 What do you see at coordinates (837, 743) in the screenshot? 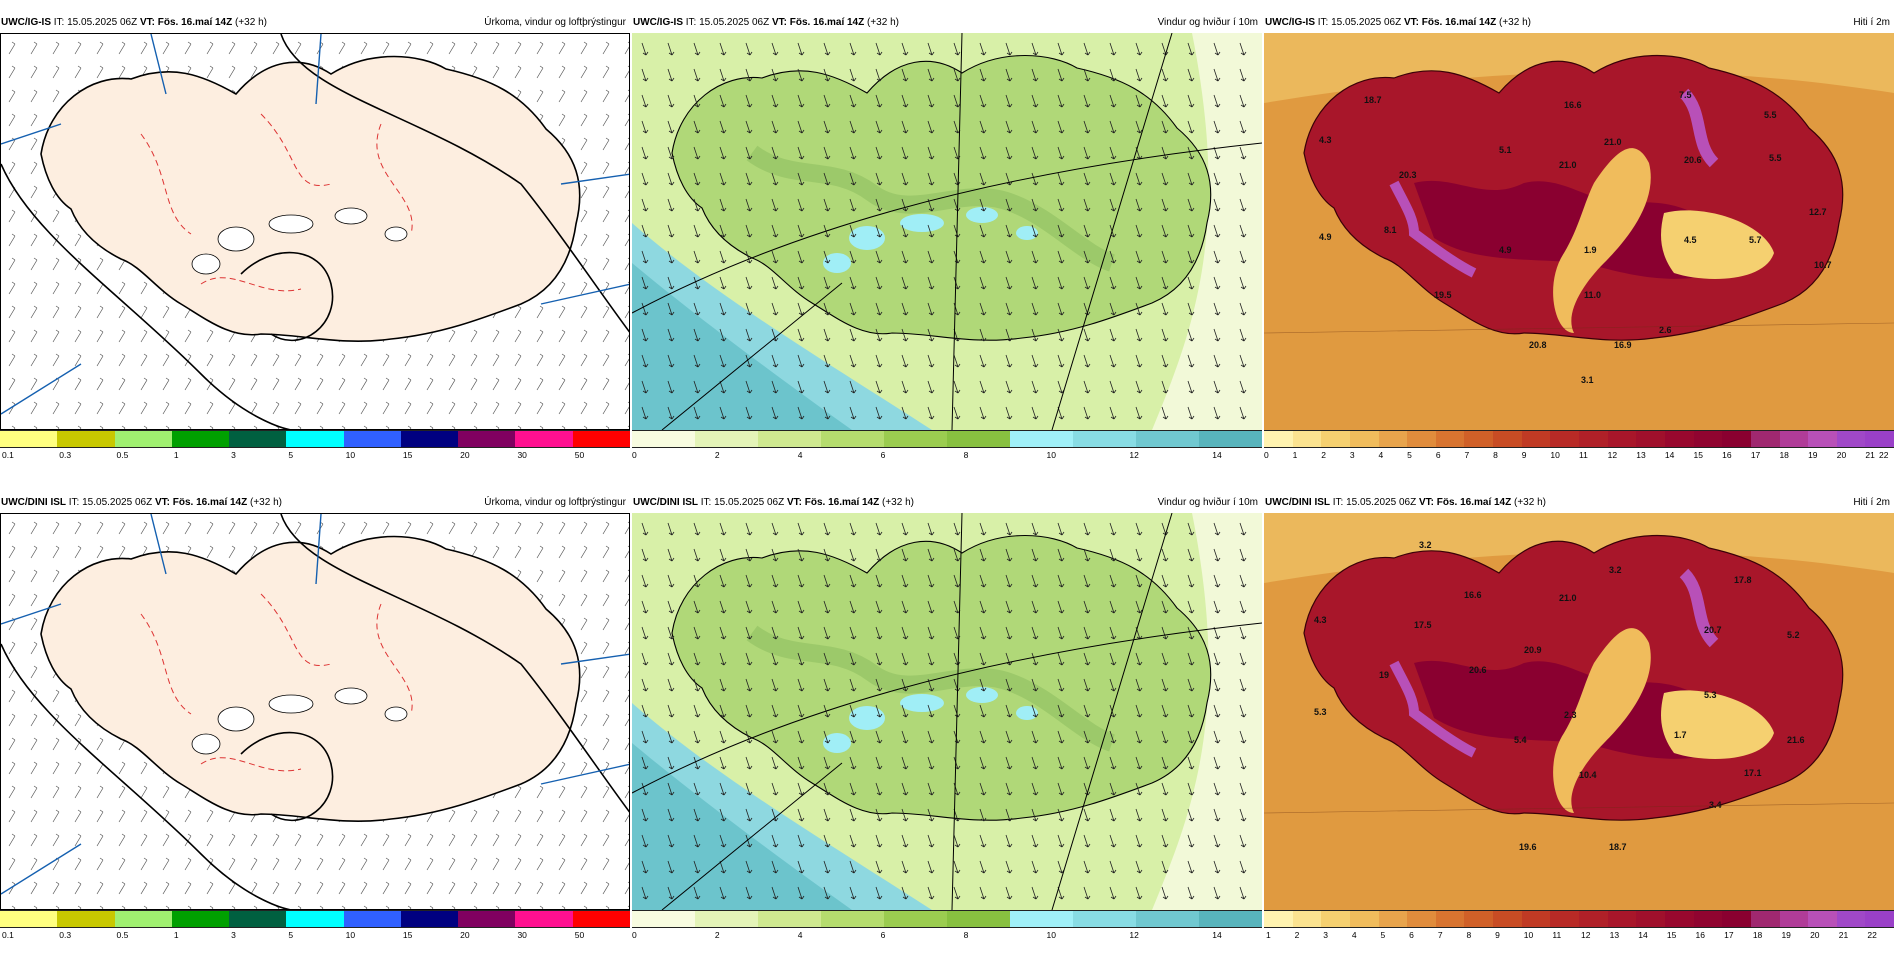
I see `lake` at bounding box center [837, 743].